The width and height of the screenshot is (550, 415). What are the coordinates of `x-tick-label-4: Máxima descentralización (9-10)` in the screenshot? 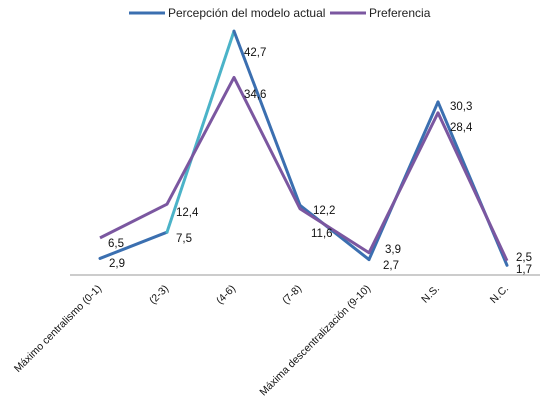 It's located at (315, 341).